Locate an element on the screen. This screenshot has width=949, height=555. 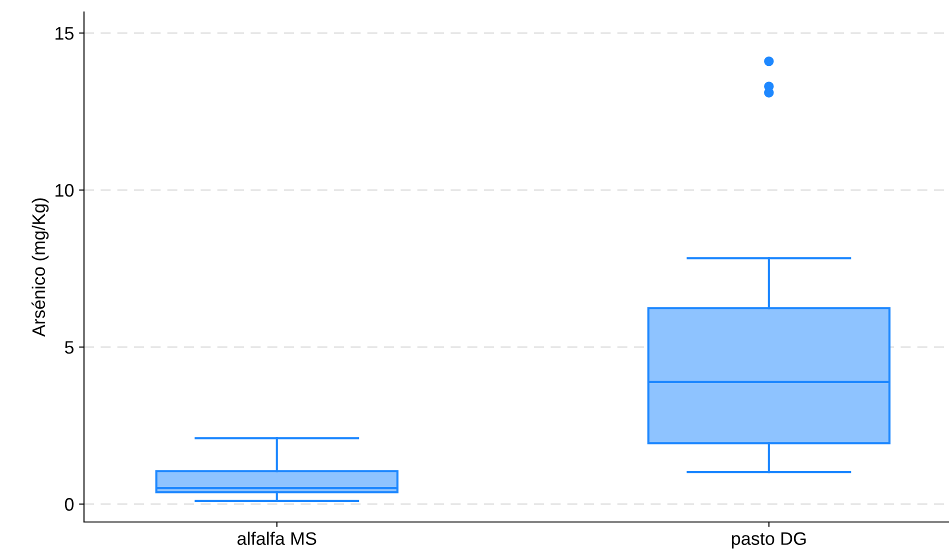
x-tick-label: alfalfa MS is located at coordinates (277, 538).